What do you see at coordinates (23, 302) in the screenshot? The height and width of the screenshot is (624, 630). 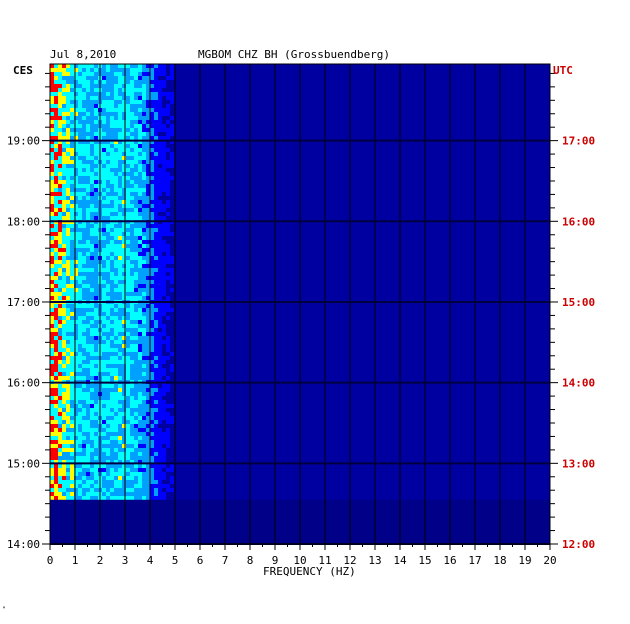 I see `left-y-label-17:00: 17:00` at bounding box center [23, 302].